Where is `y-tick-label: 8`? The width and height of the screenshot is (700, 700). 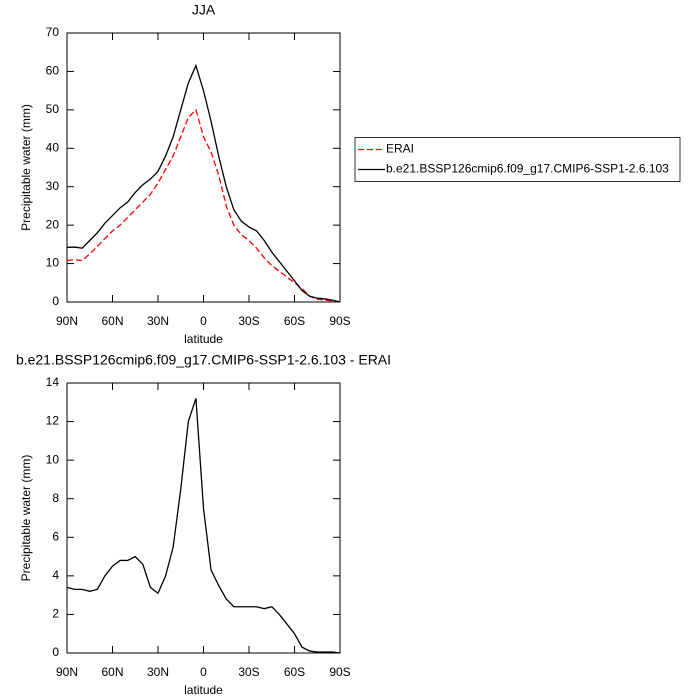 y-tick-label: 8 is located at coordinates (55, 498).